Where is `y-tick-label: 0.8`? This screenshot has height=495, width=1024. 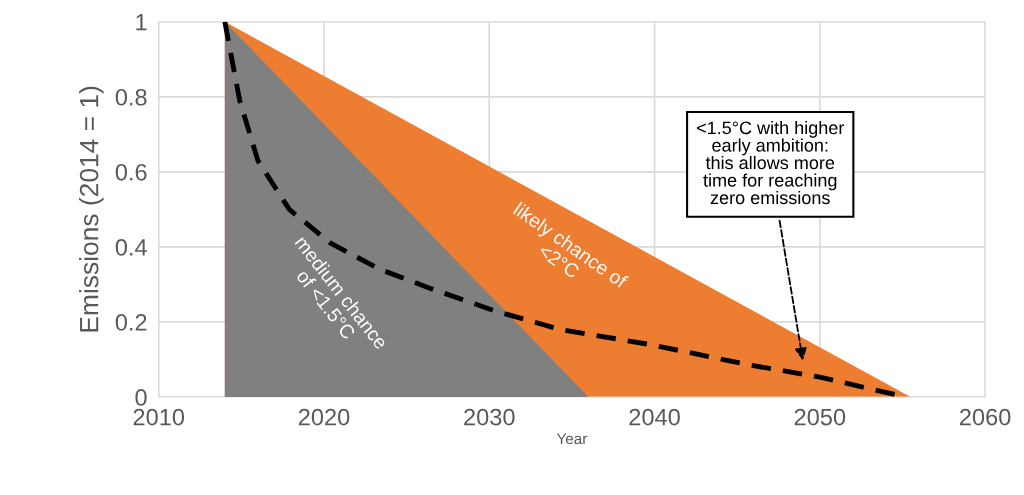
y-tick-label: 0.8 is located at coordinates (131, 97).